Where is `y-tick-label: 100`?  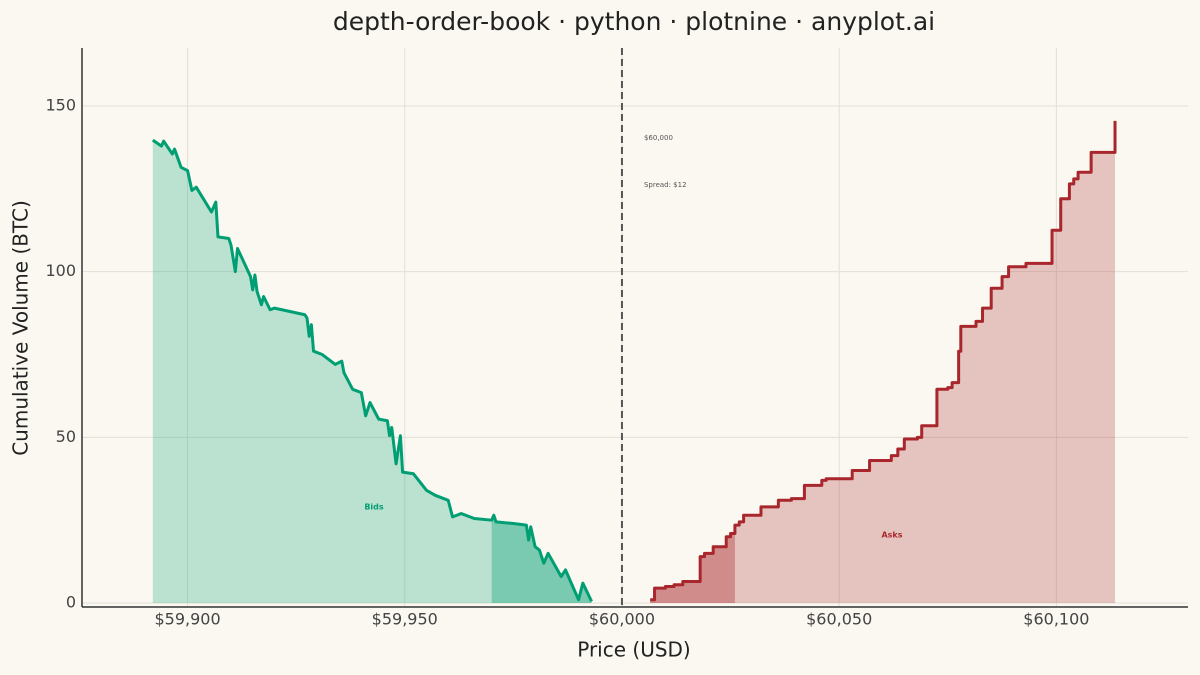
y-tick-label: 100 is located at coordinates (60, 270).